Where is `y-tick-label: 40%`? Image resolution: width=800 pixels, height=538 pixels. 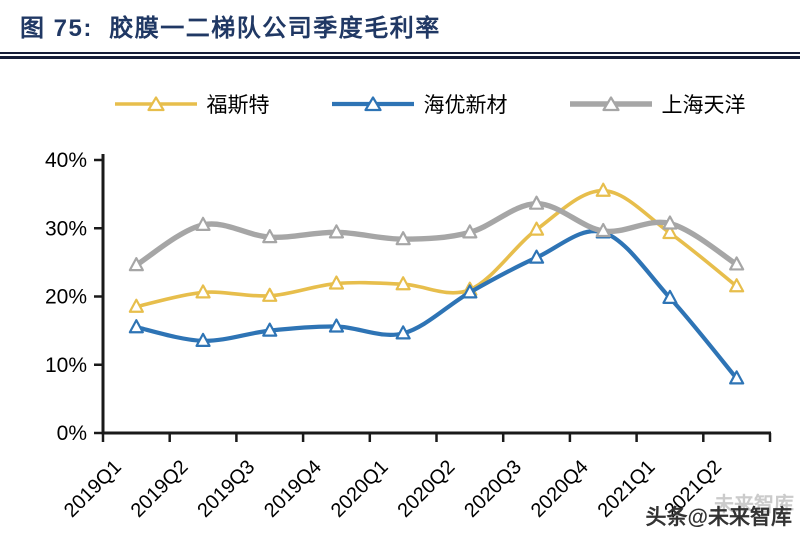
y-tick-label: 40% is located at coordinates (66, 160).